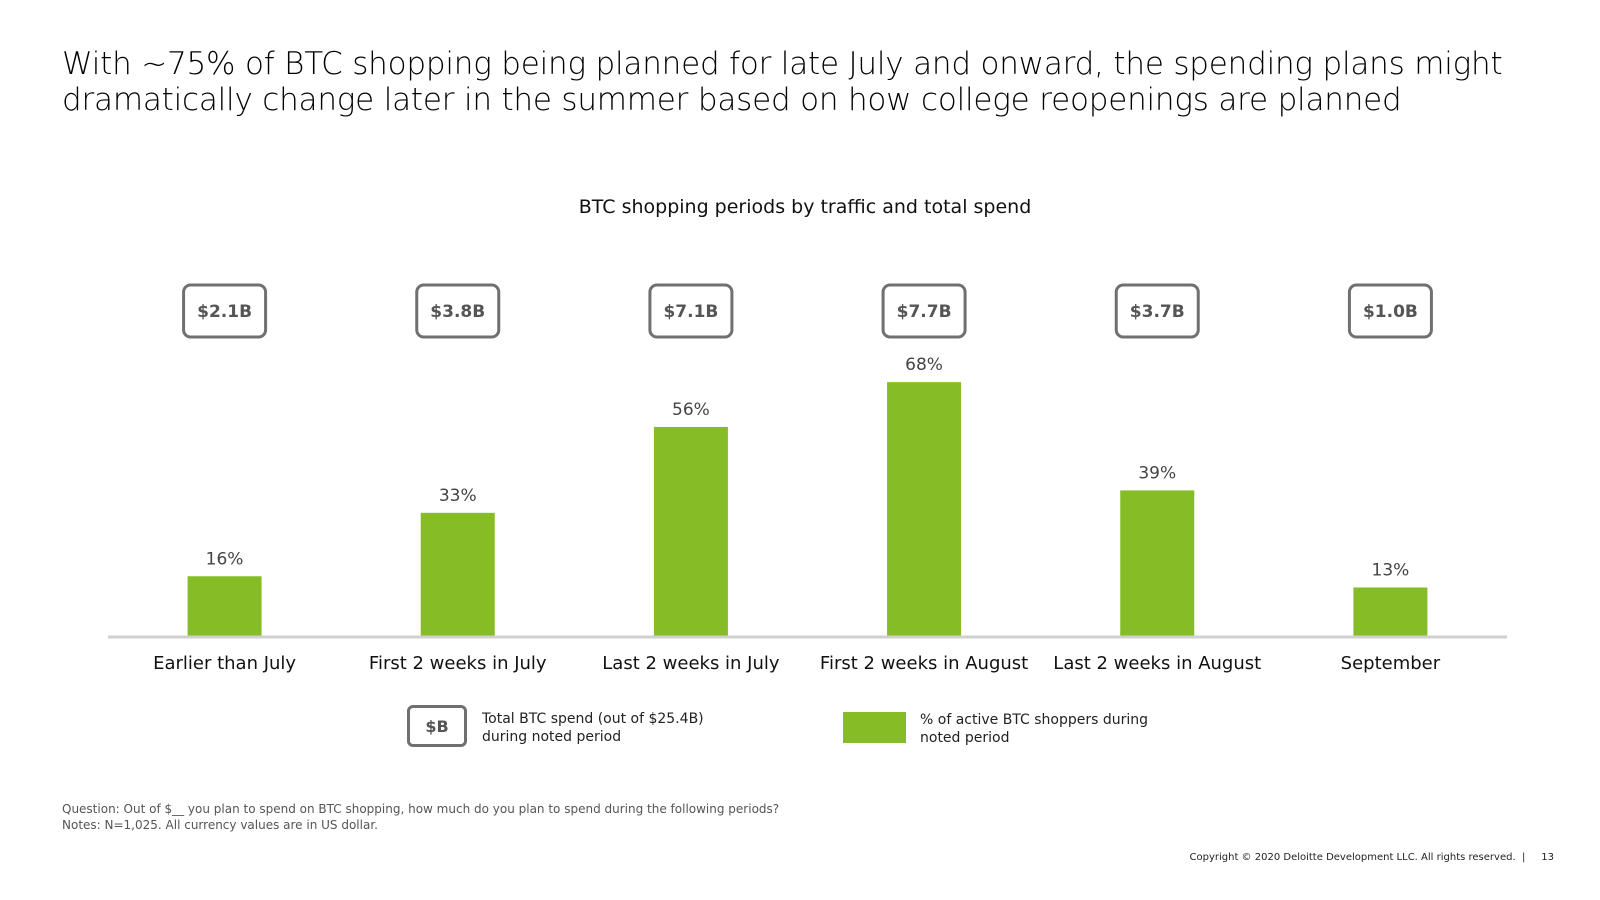 The height and width of the screenshot is (900, 1600). Describe the element at coordinates (807, 311) in the screenshot. I see `spend-boxes: $2.1B $3.8B $7.1B $7.7B $3.7B $1.0B` at that location.